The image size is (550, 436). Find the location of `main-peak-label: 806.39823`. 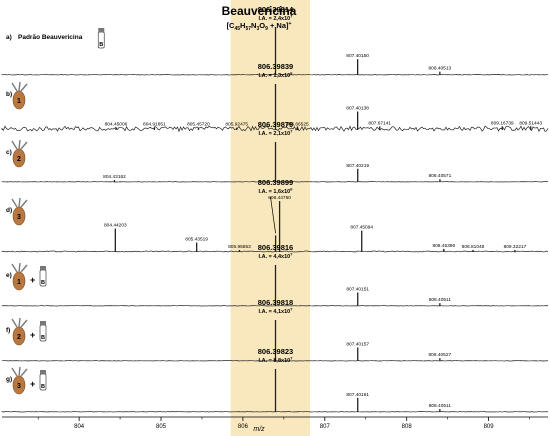

main-peak-label: 806.39823 is located at coordinates (275, 351).